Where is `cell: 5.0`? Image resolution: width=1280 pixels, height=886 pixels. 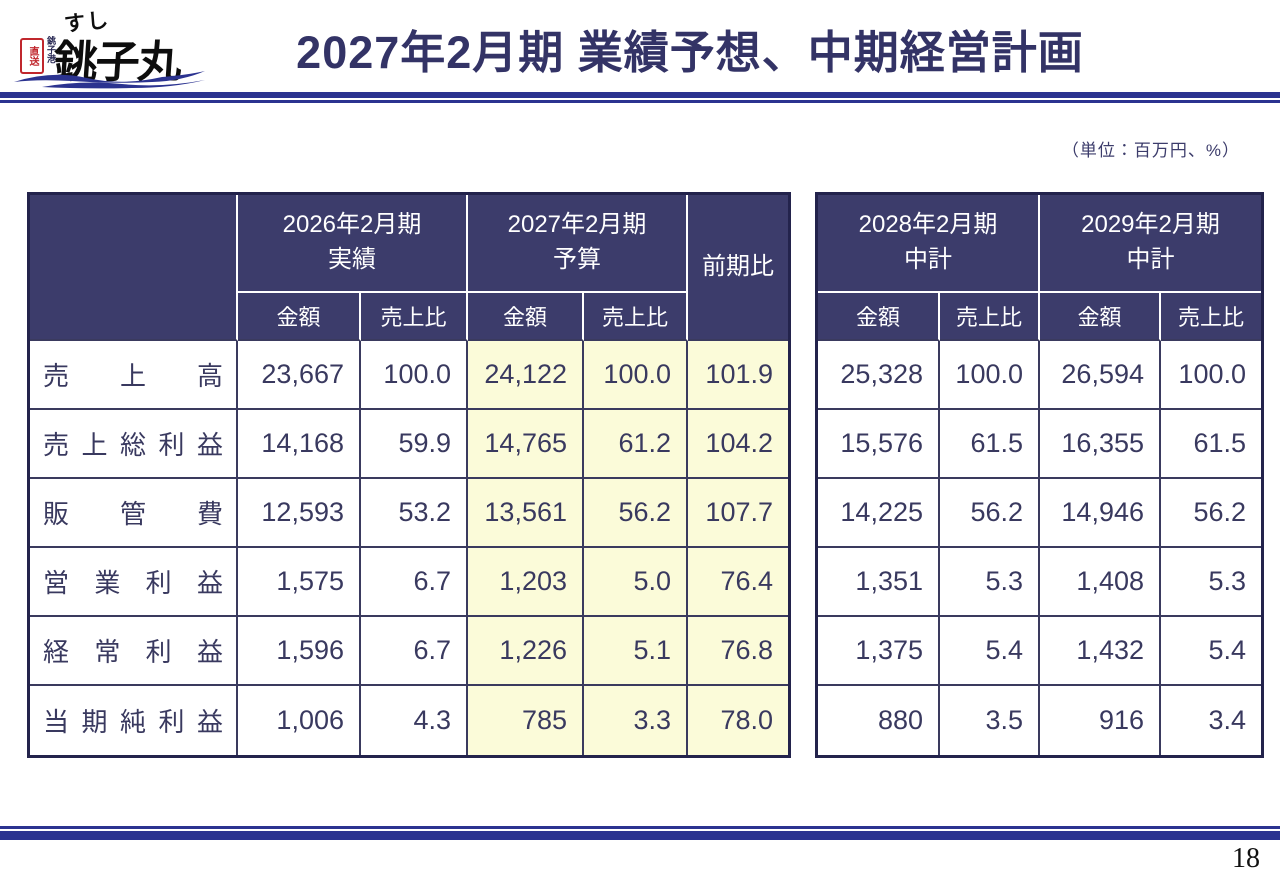 cell: 5.0 is located at coordinates (636, 582).